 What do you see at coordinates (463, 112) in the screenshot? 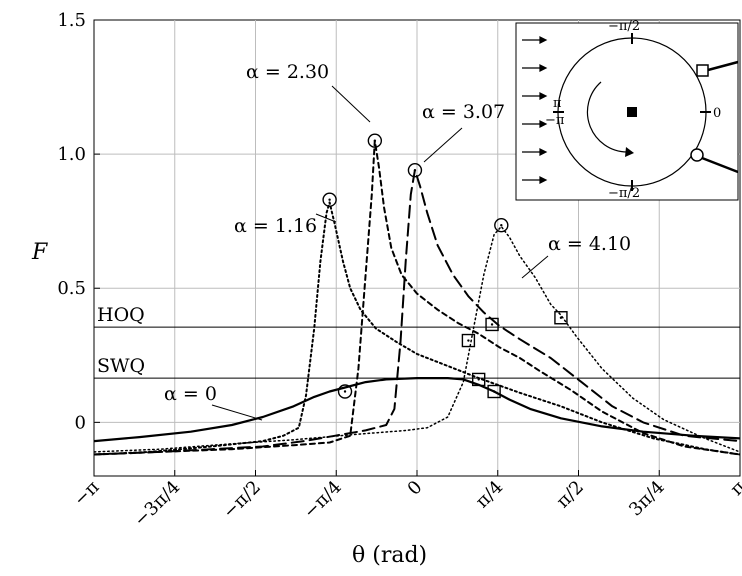
I see `annotation-alpha-3-07: α = 3.07` at bounding box center [463, 112].